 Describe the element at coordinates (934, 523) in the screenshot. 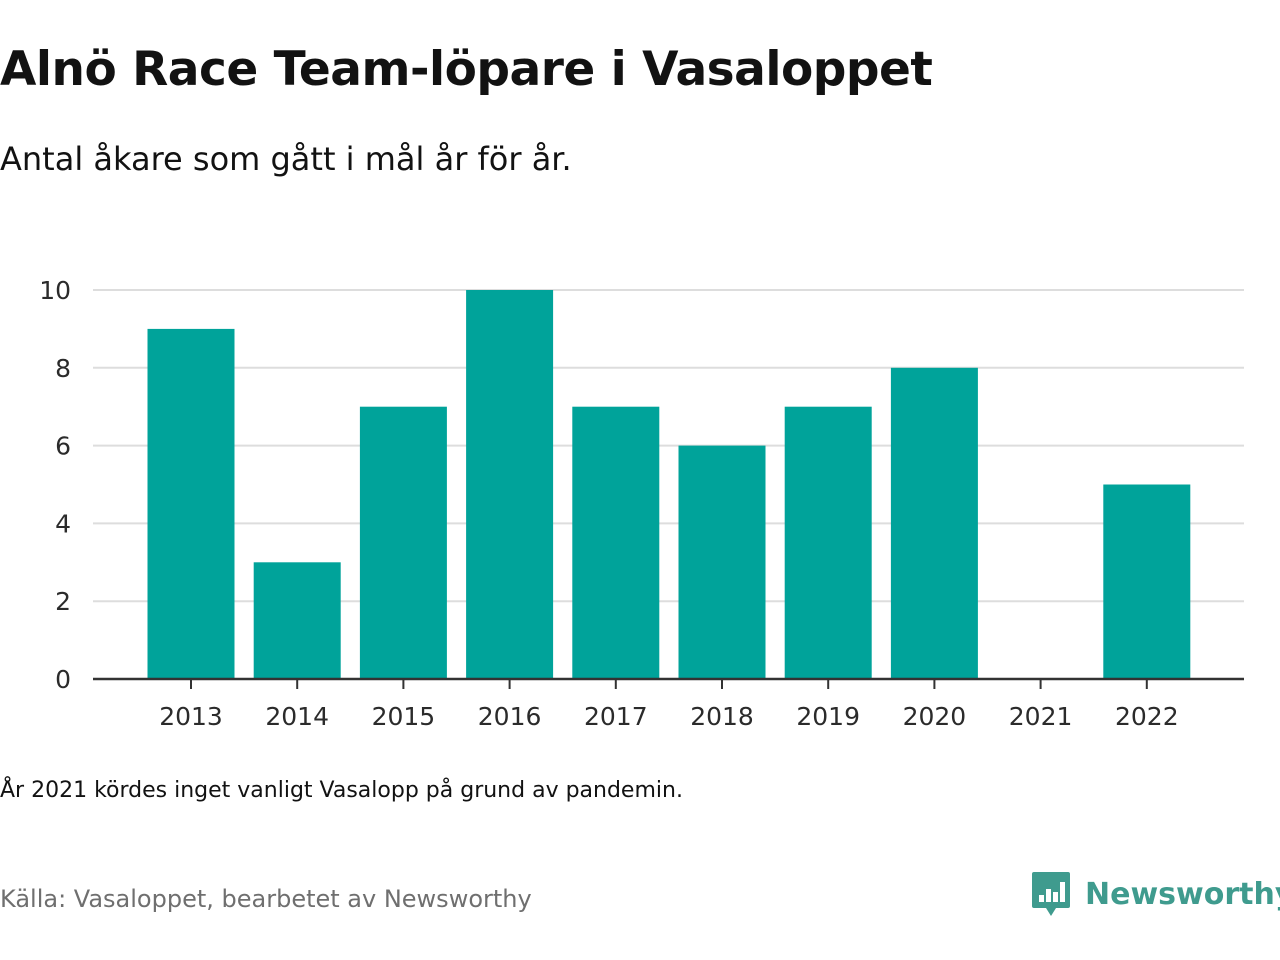

I see `bar-2020` at that location.